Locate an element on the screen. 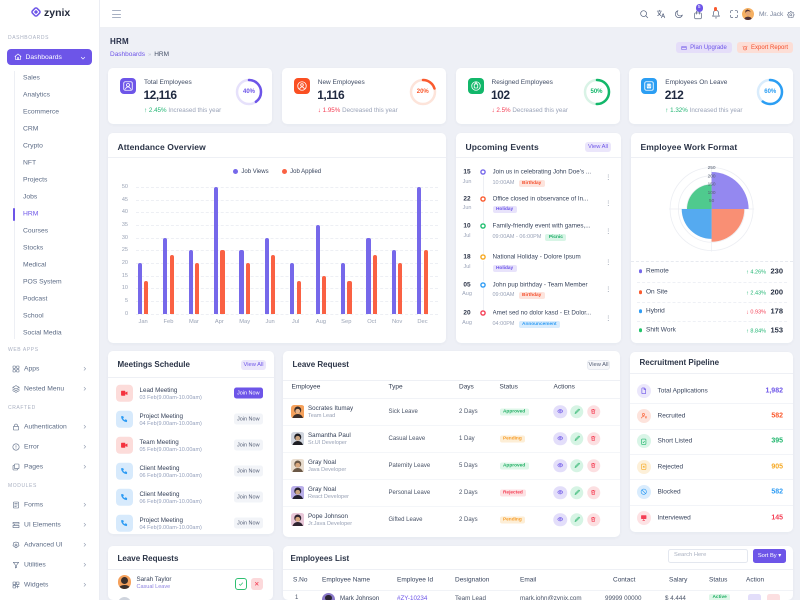  svg-text: 250 is located at coordinates (712, 168).